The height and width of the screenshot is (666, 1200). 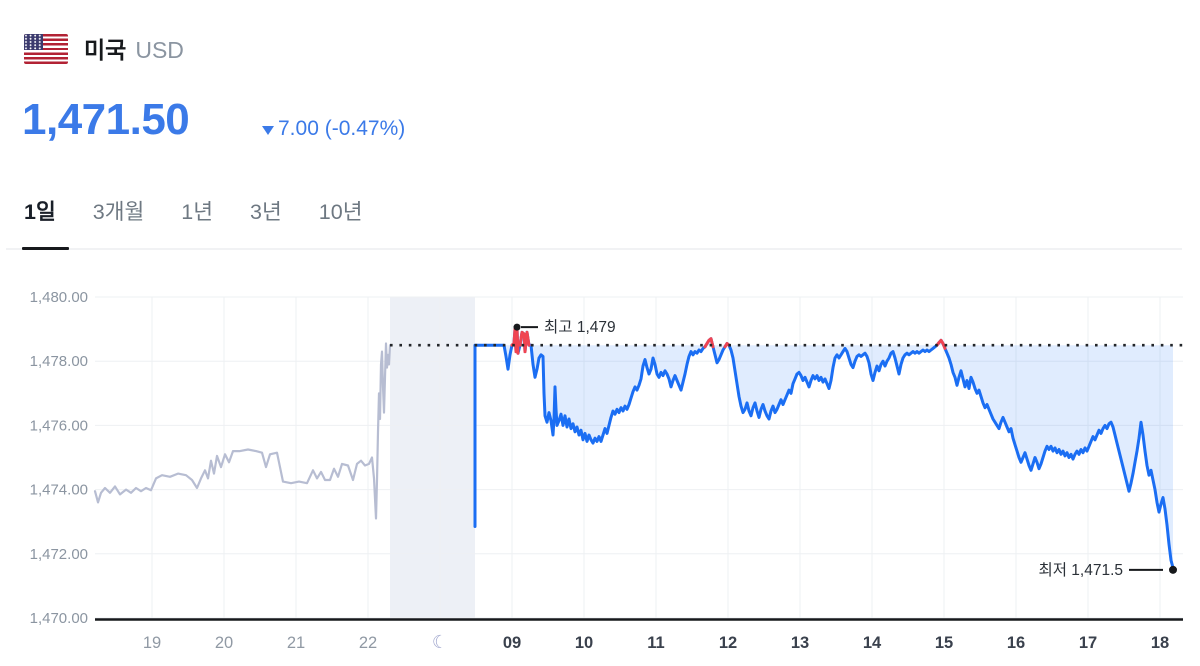 I want to click on y-axis-label: 1,476.00, so click(x=59, y=425).